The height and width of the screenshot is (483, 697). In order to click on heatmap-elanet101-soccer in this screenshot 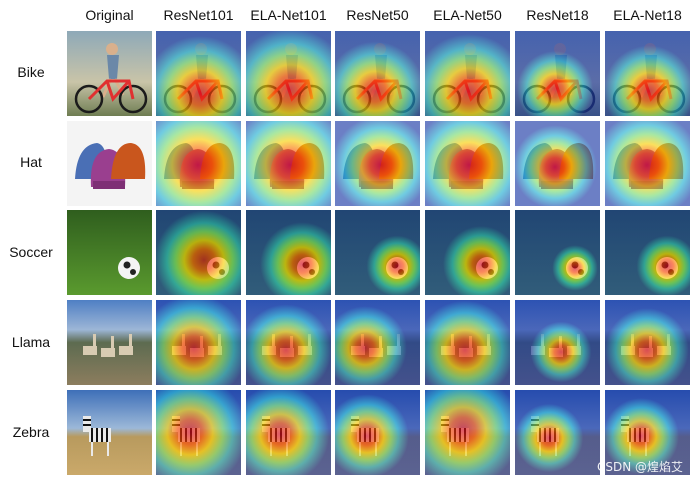, I will do `click(288, 252)`.